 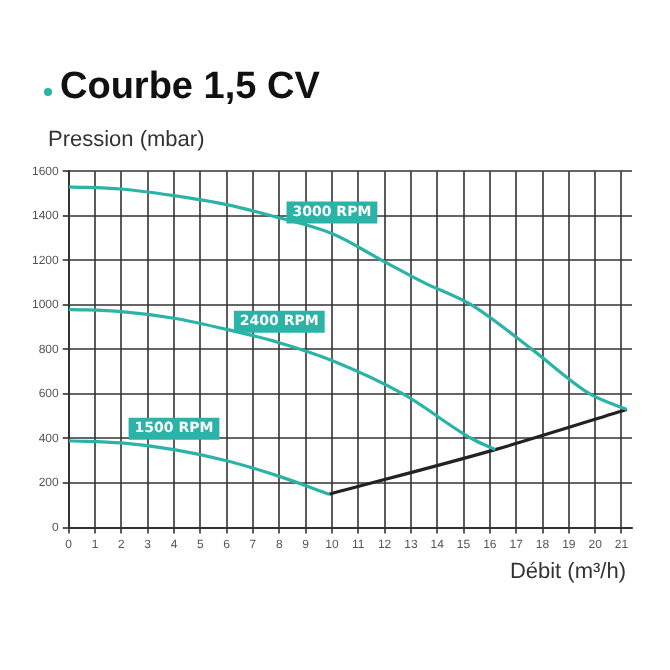 What do you see at coordinates (567, 572) in the screenshot?
I see `x-axis-title: Débit (m³/h)` at bounding box center [567, 572].